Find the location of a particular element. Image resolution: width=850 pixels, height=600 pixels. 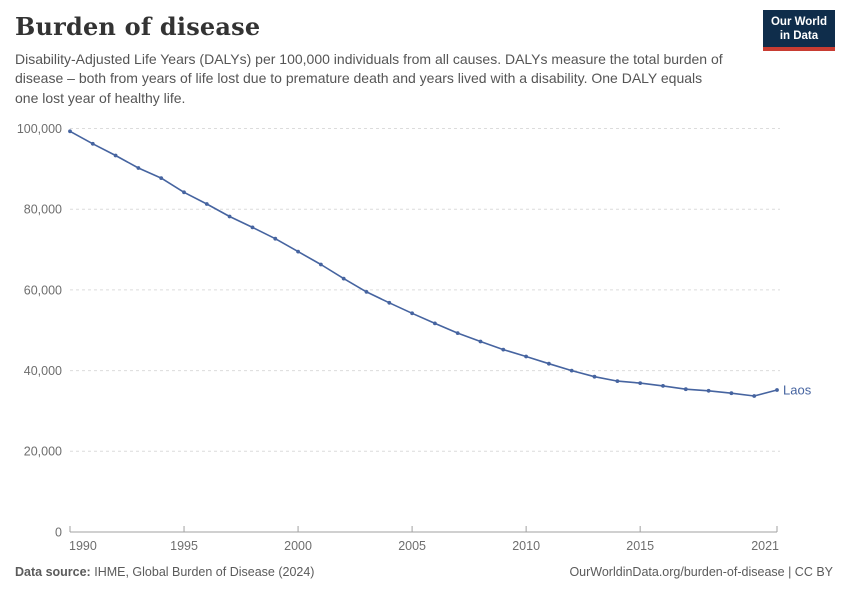

y-tick-label: 80,000 is located at coordinates (43, 210).